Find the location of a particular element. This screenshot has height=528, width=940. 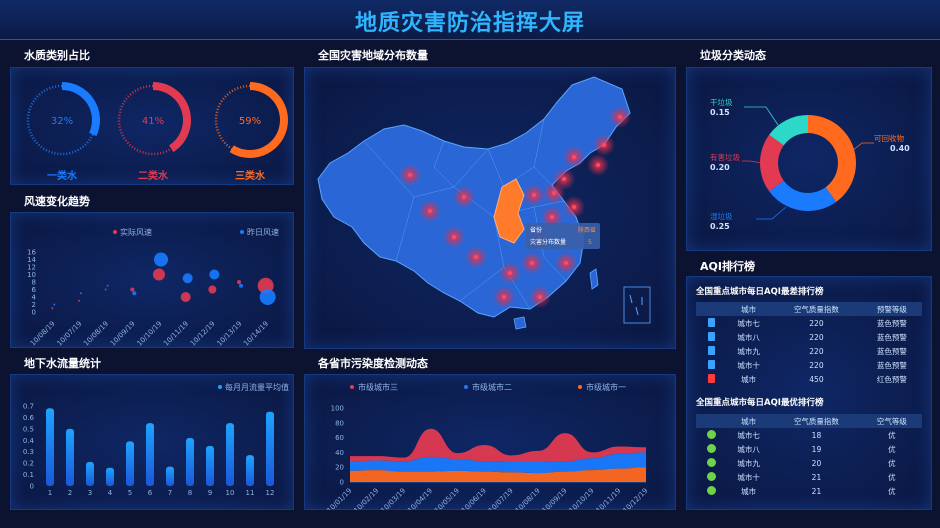

gauge-category-label: 二类水 is located at coordinates (153, 175).